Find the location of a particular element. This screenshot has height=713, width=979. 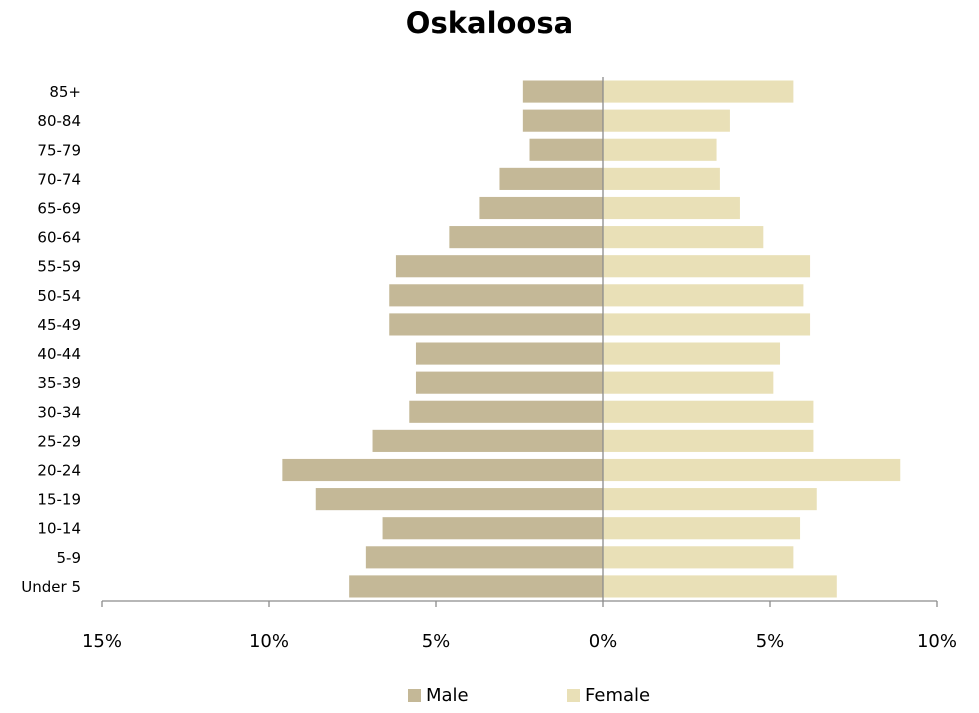

chart-title: Oskaloosa is located at coordinates (489, 23).